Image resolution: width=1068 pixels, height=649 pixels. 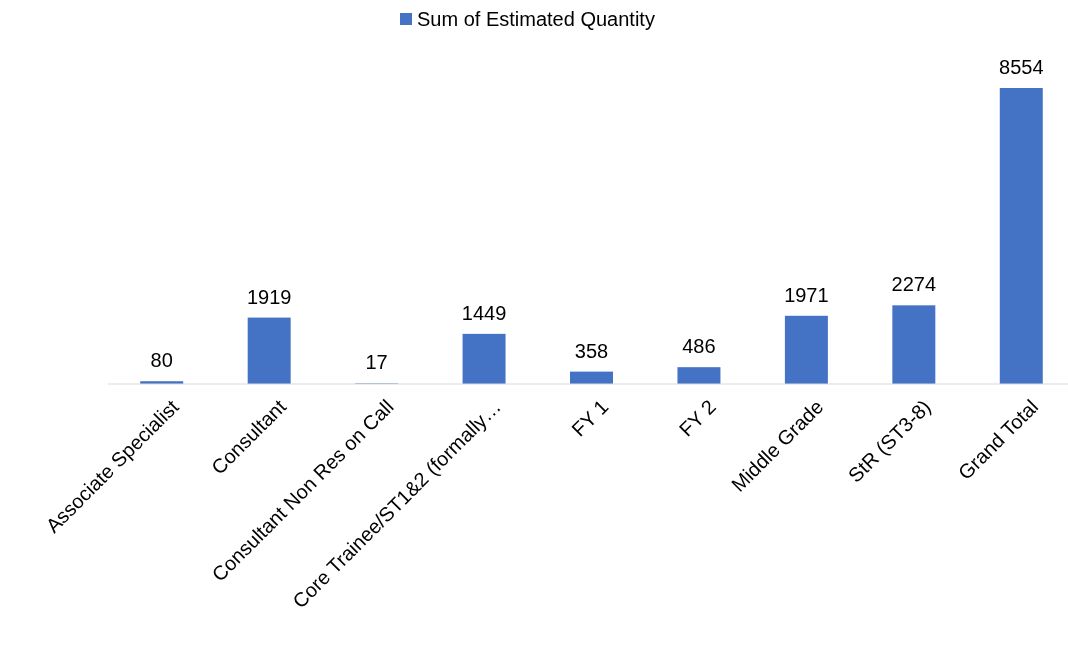 I want to click on data-label: 1449, so click(x=484, y=312).